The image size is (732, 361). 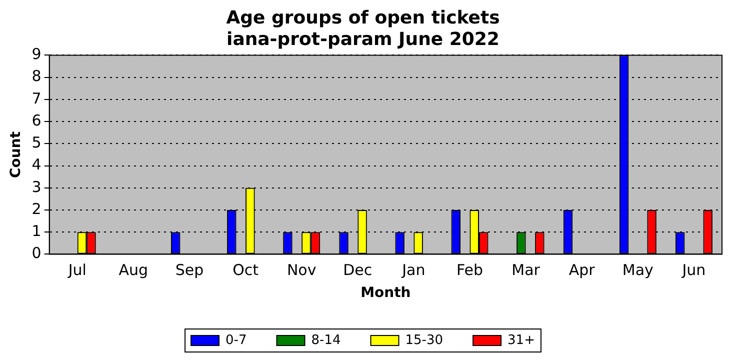 I want to click on x-tick-label: Oct, so click(x=245, y=270).